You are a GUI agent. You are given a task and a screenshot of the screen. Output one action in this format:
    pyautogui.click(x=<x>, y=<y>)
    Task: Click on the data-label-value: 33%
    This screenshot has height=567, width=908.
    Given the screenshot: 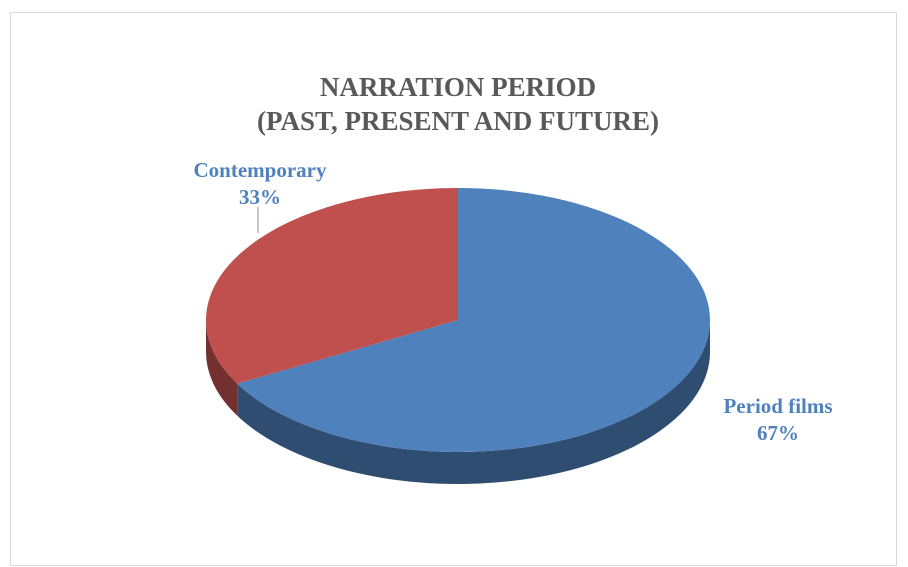 What is the action you would take?
    pyautogui.click(x=260, y=197)
    